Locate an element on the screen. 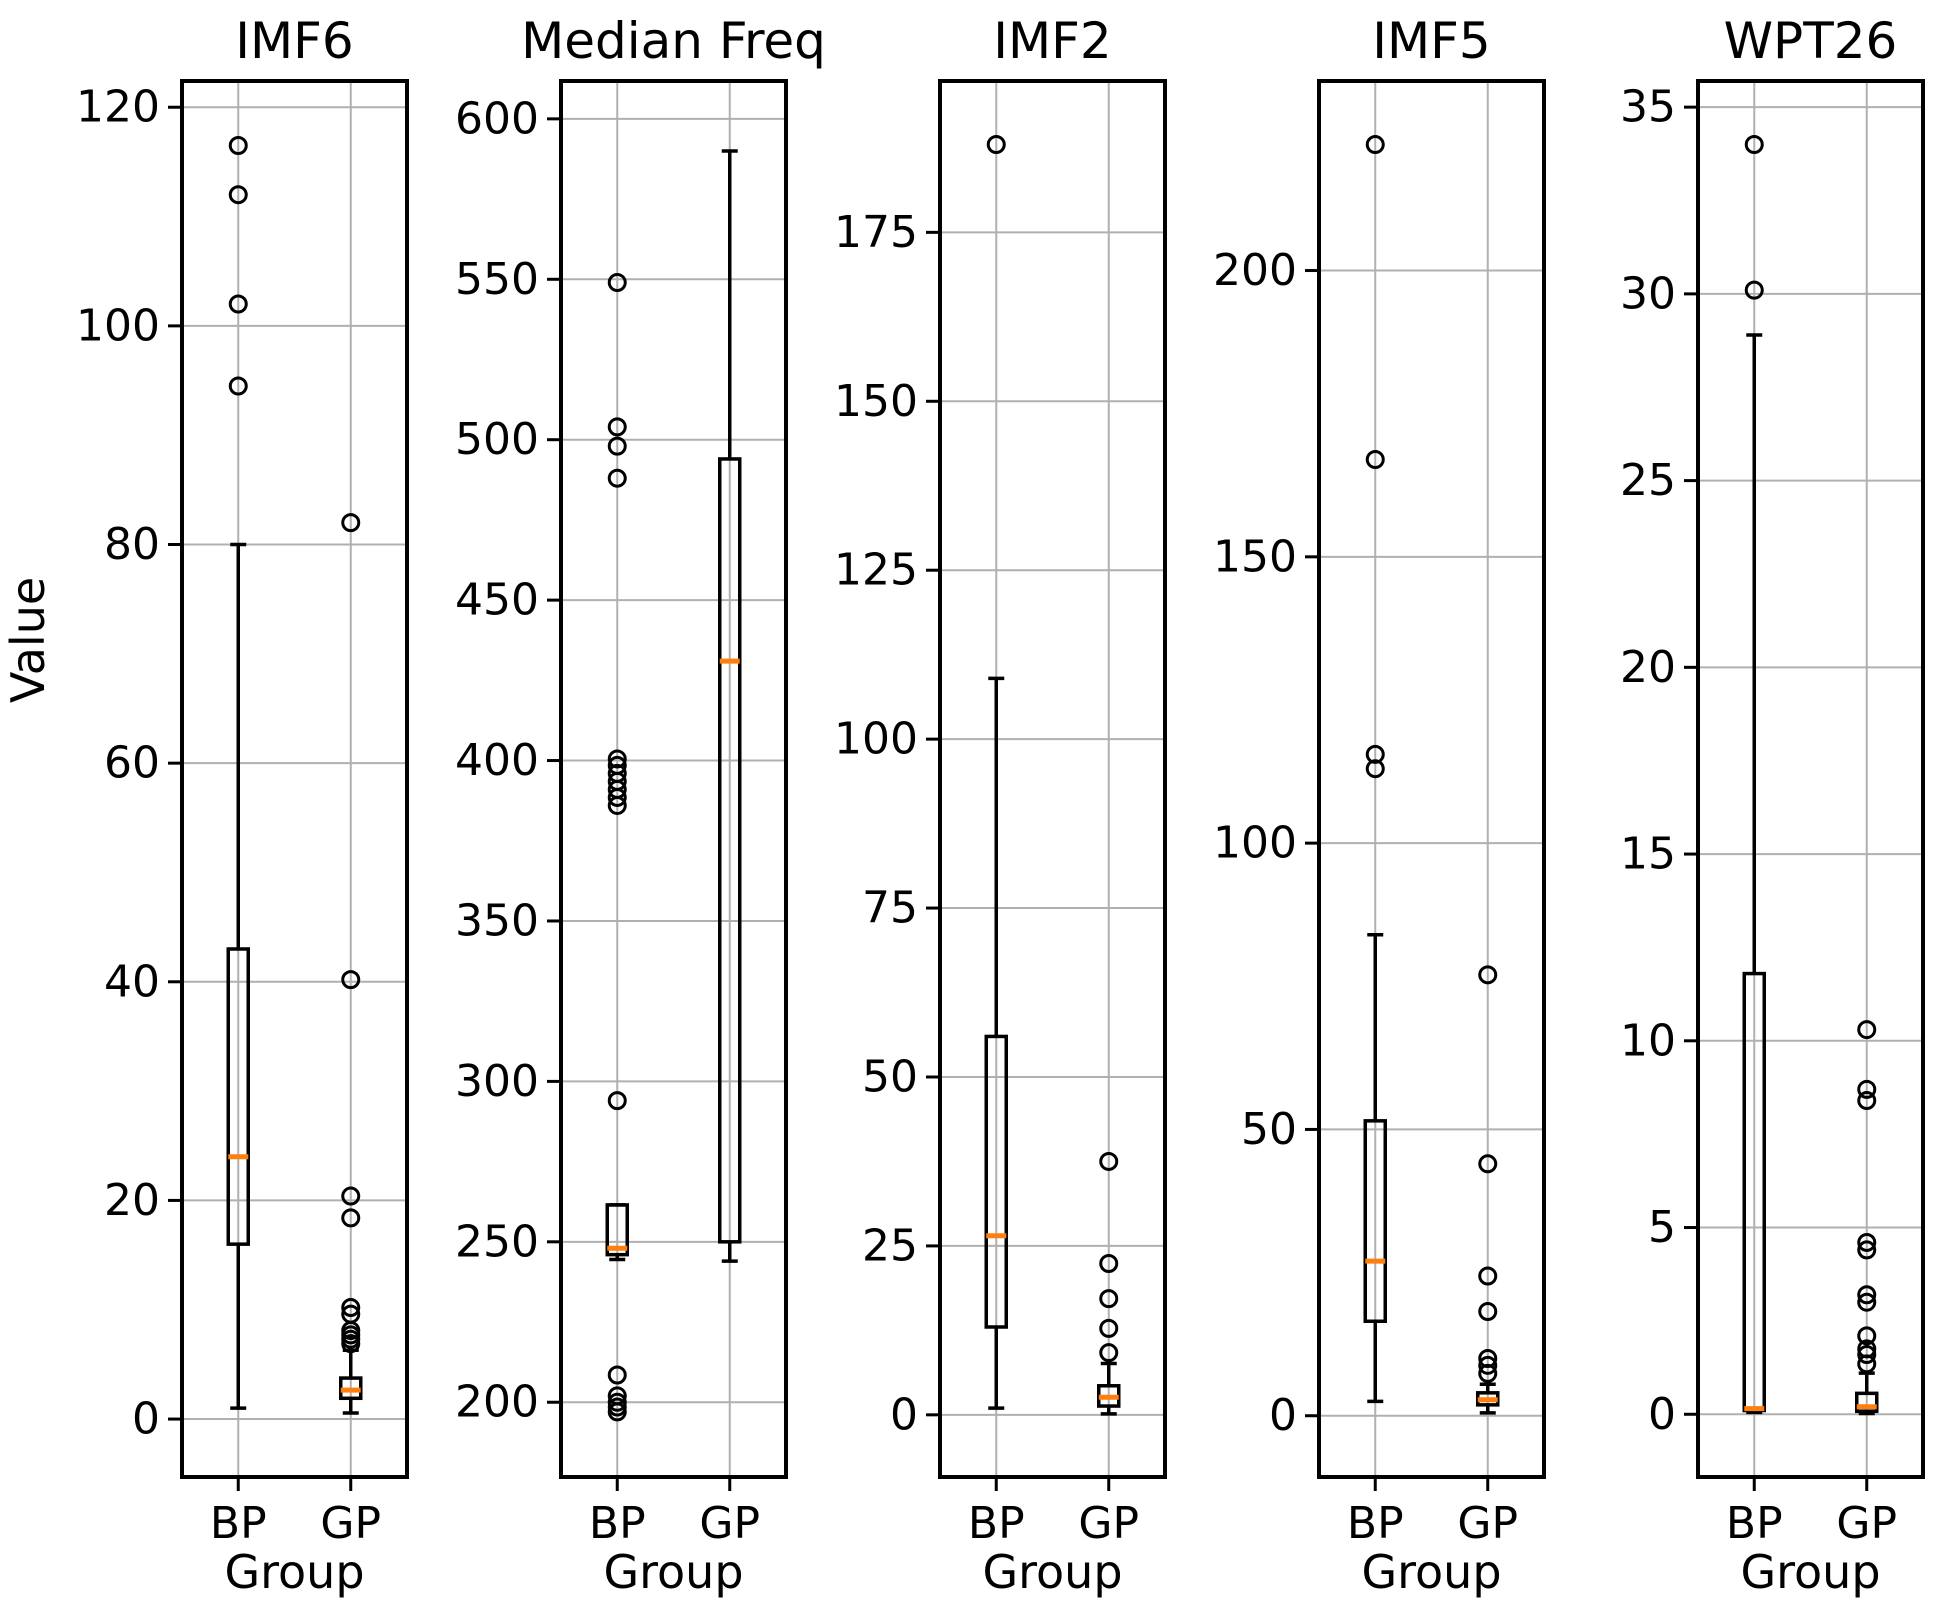 This screenshot has width=1957, height=1615. subplot-title: IMF2 is located at coordinates (1052, 41).